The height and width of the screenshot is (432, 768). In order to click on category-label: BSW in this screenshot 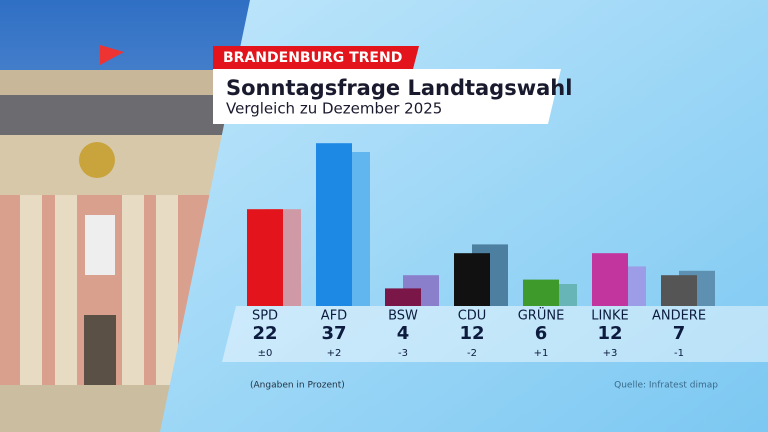, I will do `click(403, 316)`.